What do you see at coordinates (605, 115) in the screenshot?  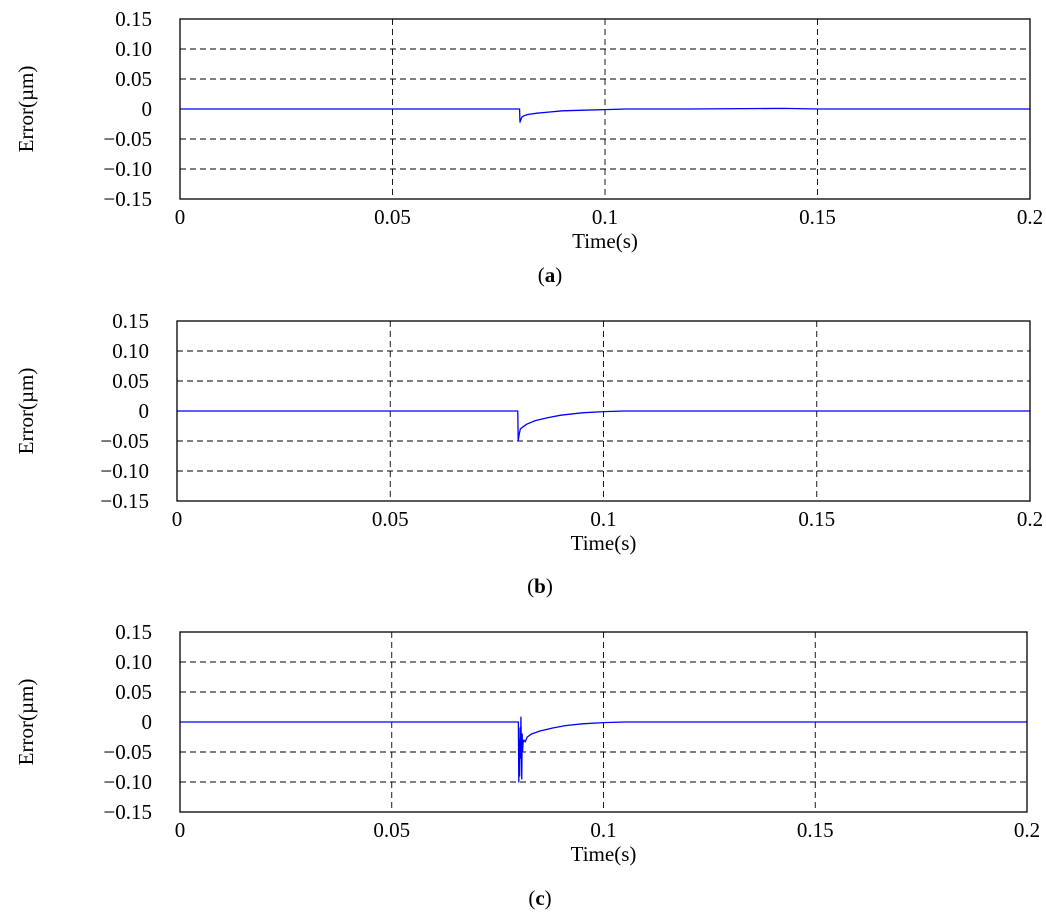 I see `panel-a-series-line` at bounding box center [605, 115].